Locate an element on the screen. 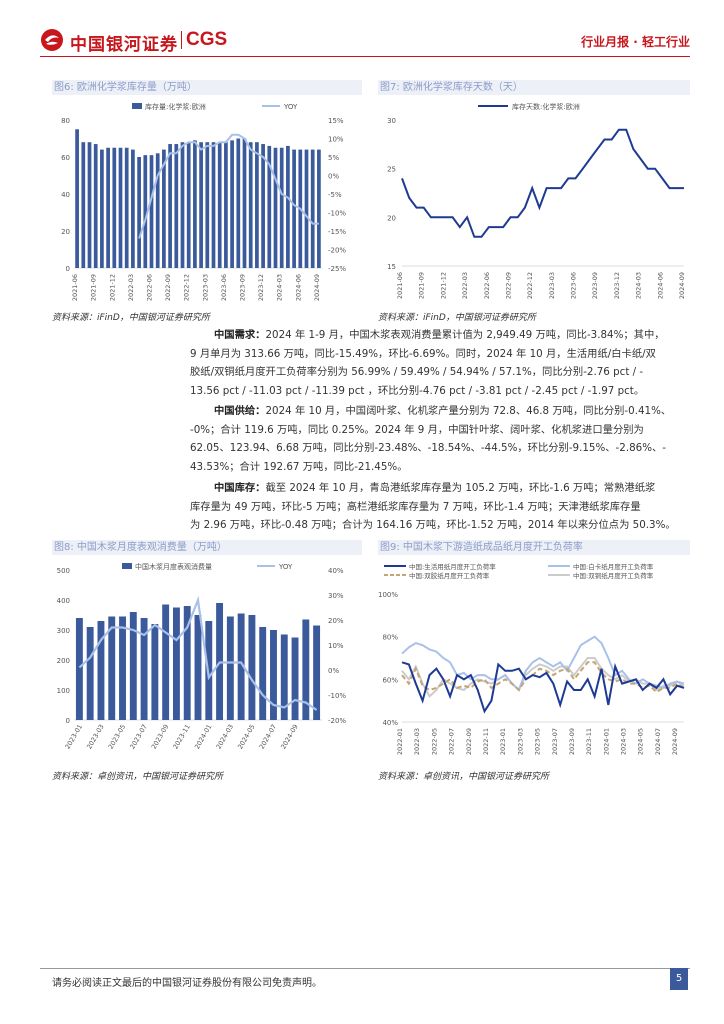 This screenshot has width=724, height=1024. fig9-x-tick: 2022-11 is located at coordinates (486, 741).